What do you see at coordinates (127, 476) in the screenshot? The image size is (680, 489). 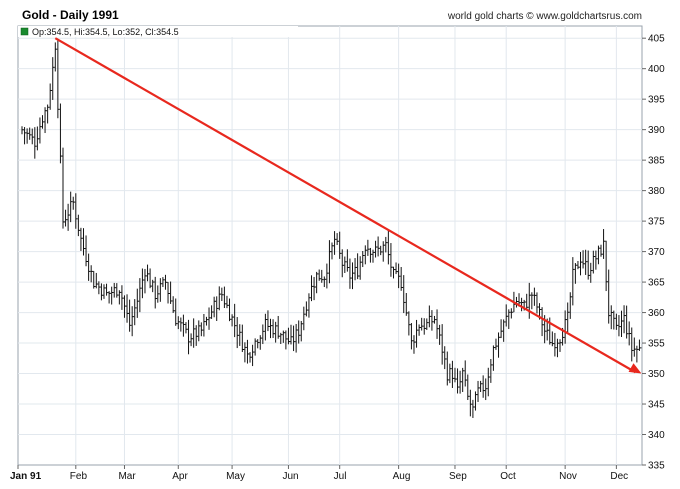 I see `x-tick-label: Mar` at bounding box center [127, 476].